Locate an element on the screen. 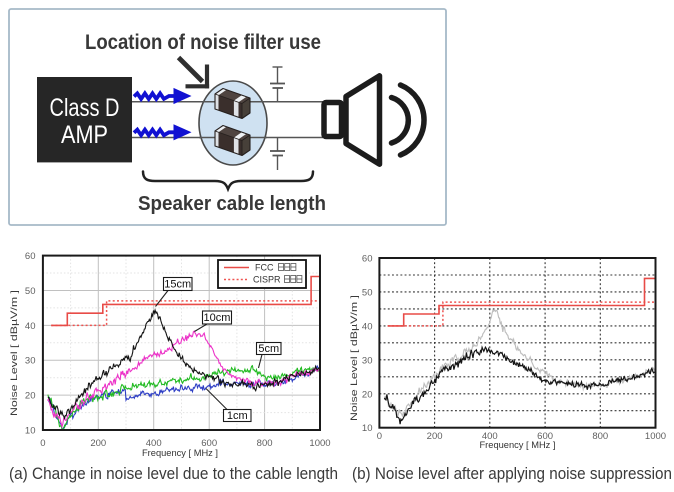 The height and width of the screenshot is (492, 674). svg-text: 10cm is located at coordinates (217, 318).